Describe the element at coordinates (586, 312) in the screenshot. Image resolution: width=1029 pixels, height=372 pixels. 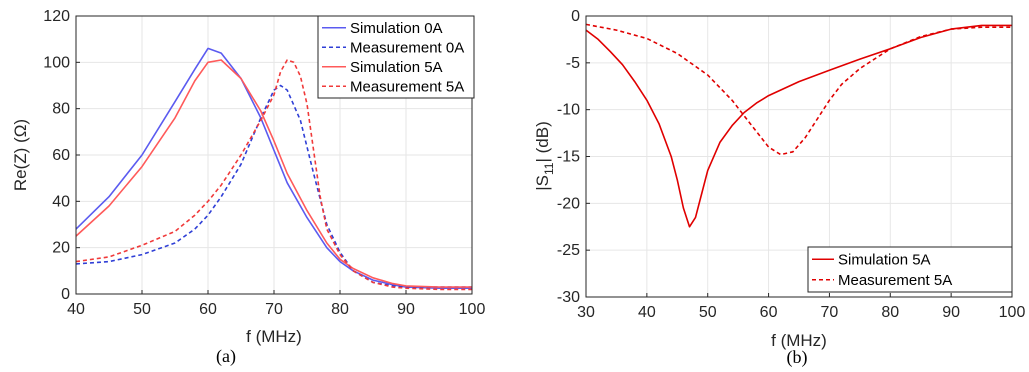
I see `x-tick-label: 30` at that location.